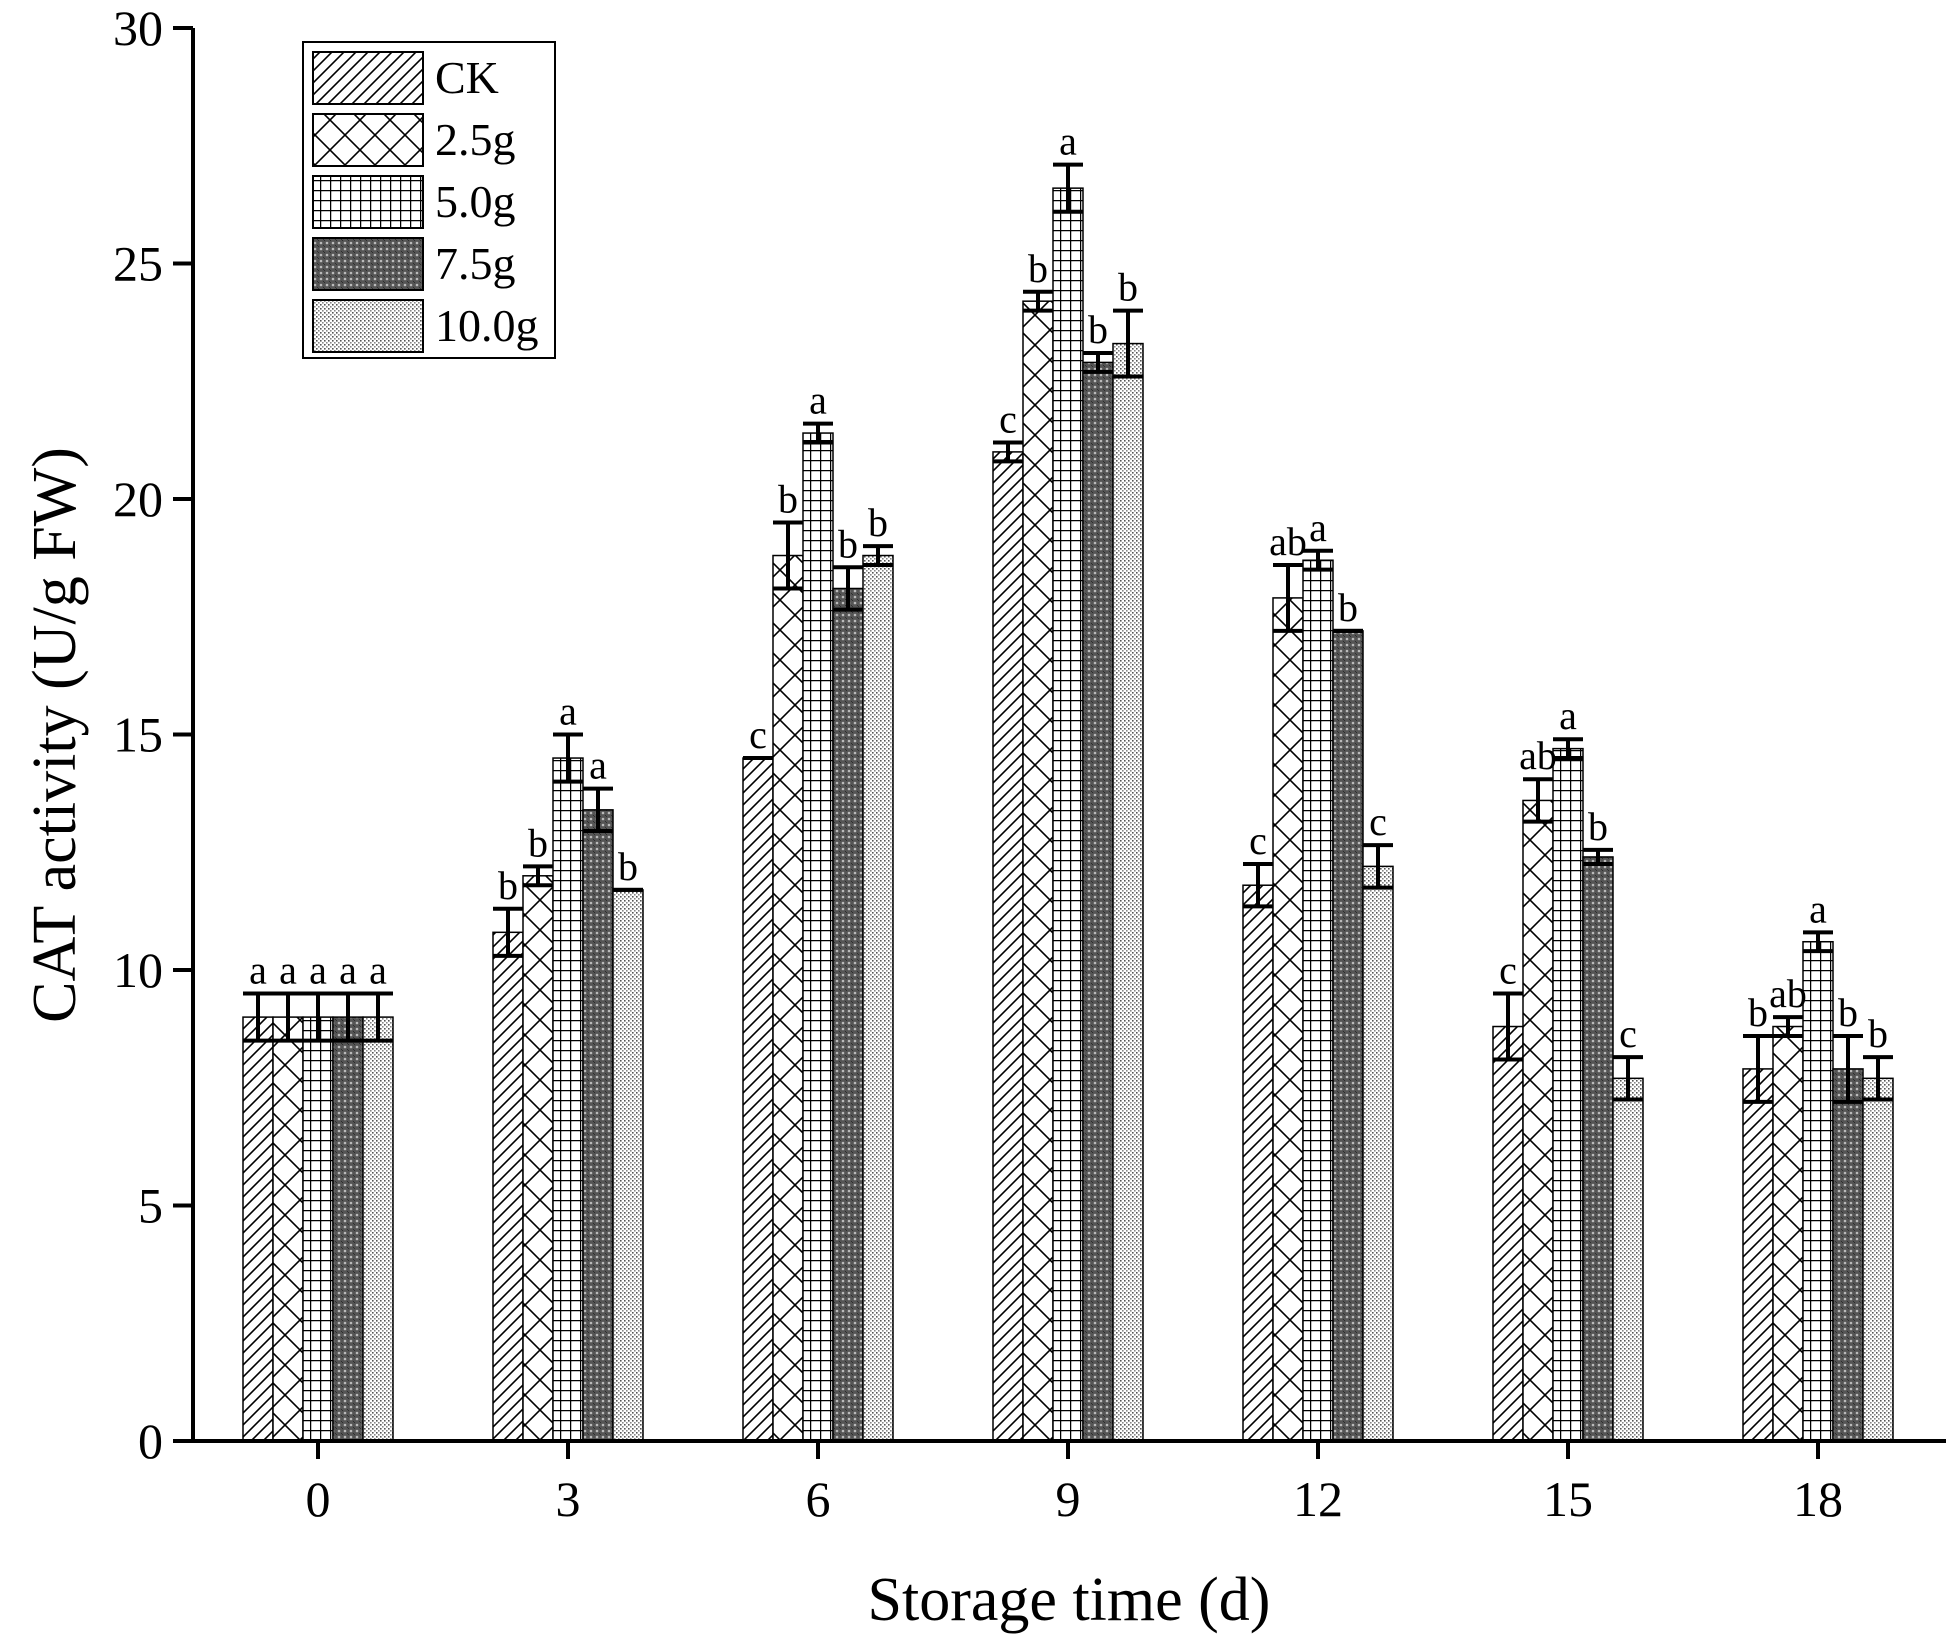  What do you see at coordinates (378, 970) in the screenshot?
I see `significance-letter-10.0g-day-0: a` at bounding box center [378, 970].